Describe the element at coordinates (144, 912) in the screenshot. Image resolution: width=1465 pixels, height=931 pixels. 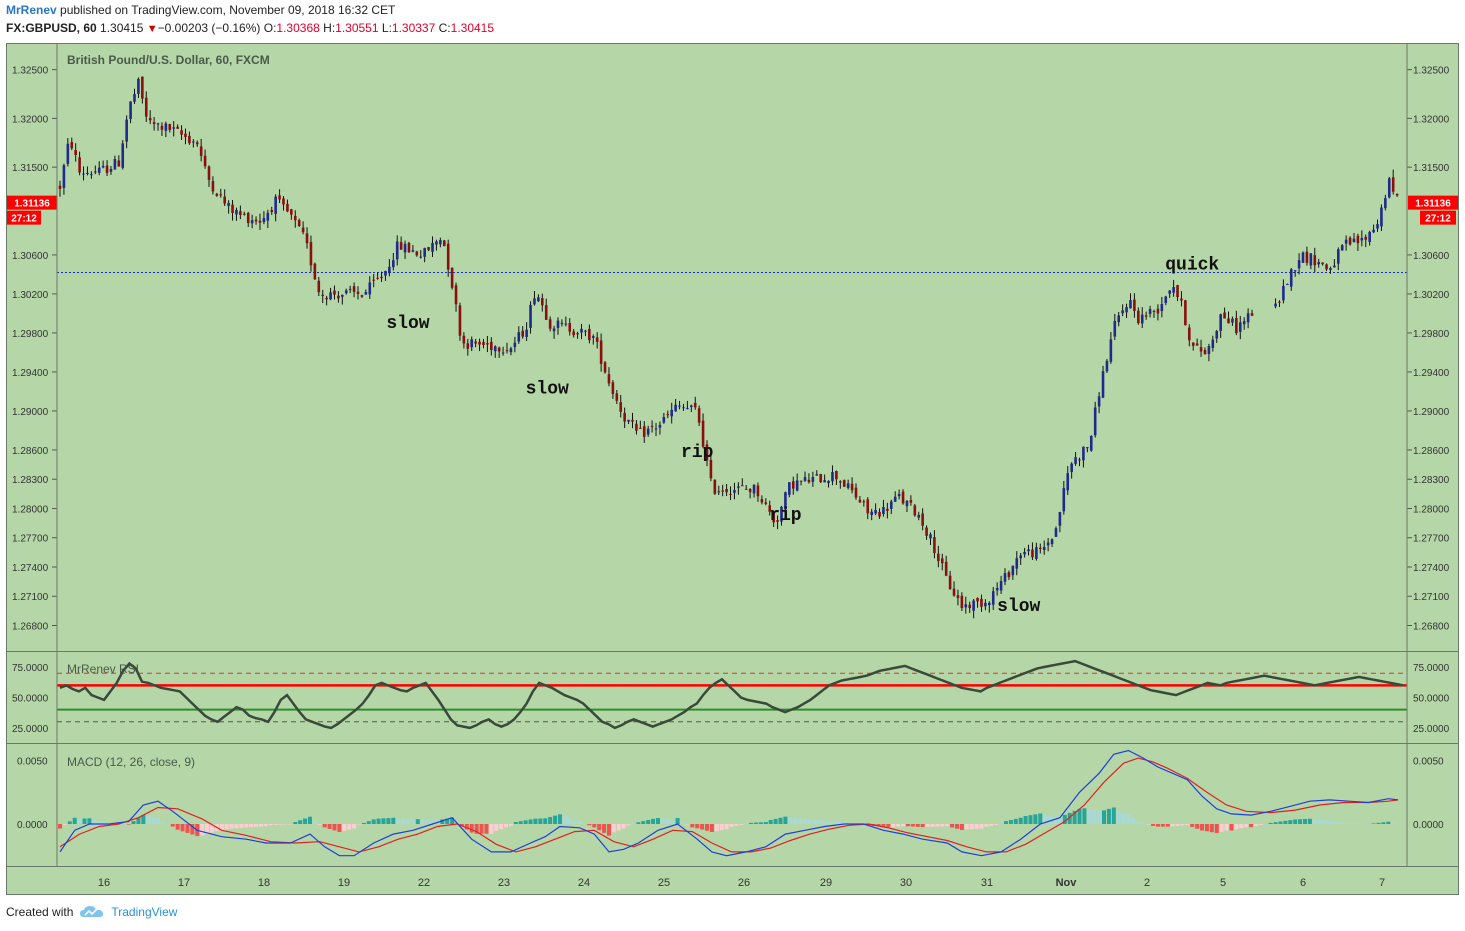
I see `tradingview-link: TradingView` at that location.